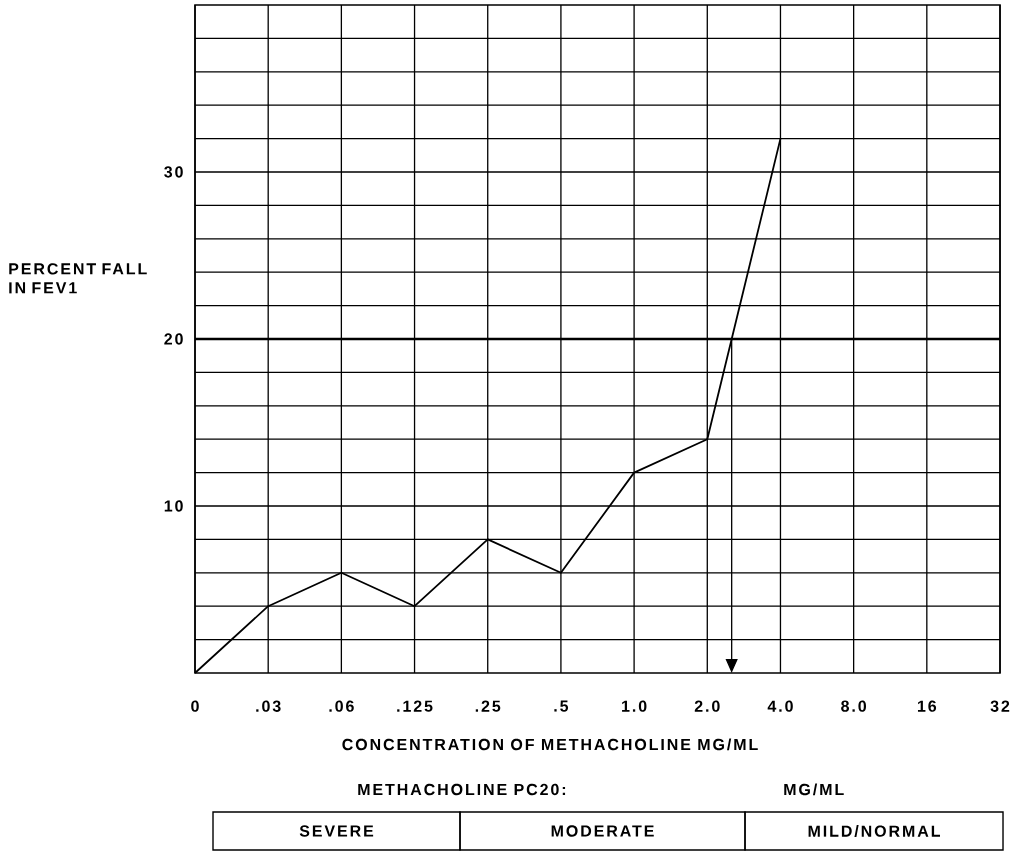 This screenshot has width=1024, height=855. Describe the element at coordinates (634, 706) in the screenshot. I see `x-tick-label: 1.0` at that location.